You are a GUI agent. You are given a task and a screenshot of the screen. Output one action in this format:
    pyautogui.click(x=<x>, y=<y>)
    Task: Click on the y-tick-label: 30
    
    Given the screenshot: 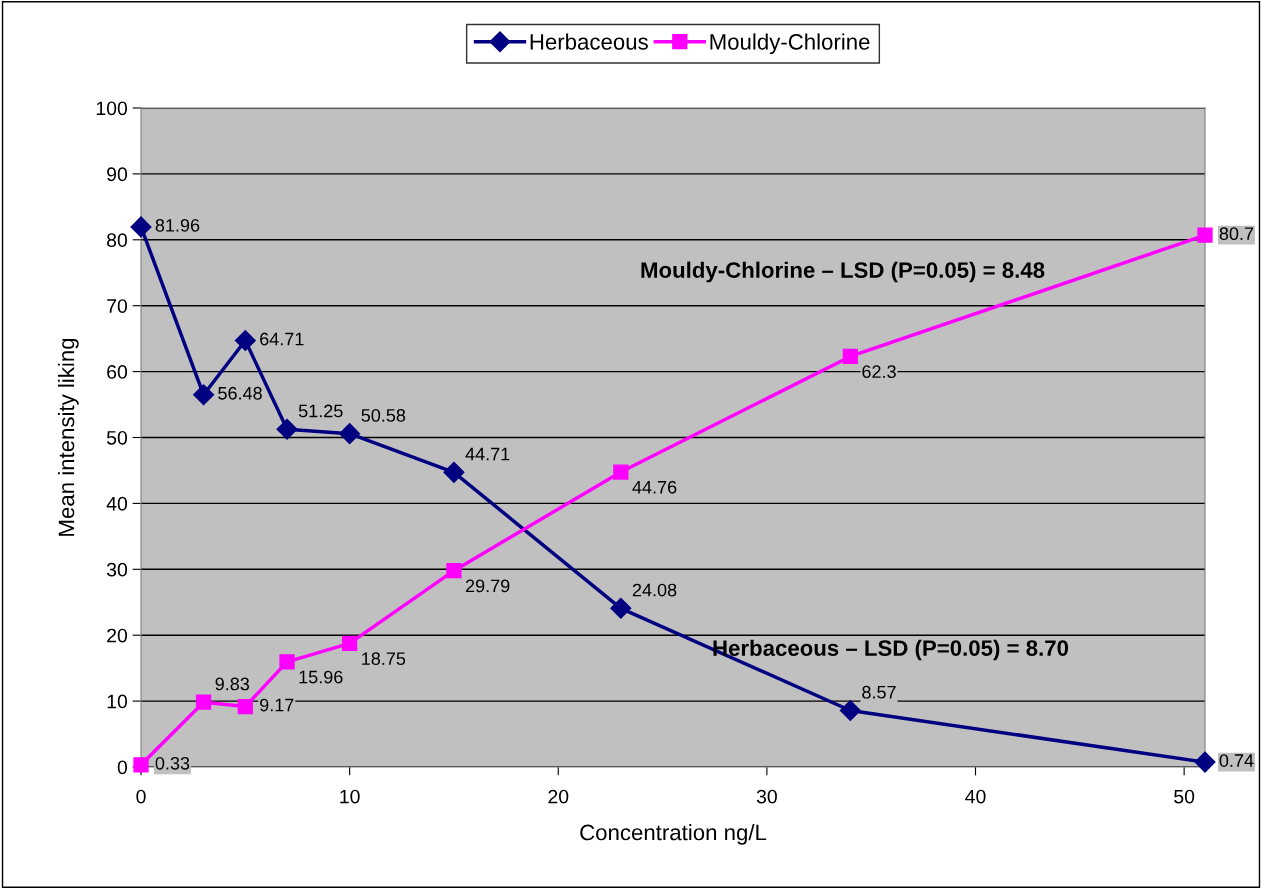 What is the action you would take?
    pyautogui.click(x=117, y=569)
    